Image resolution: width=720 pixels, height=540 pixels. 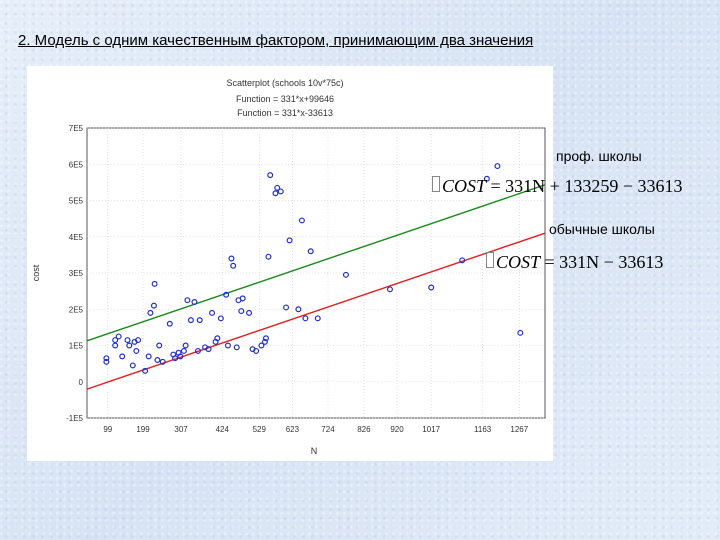 What do you see at coordinates (464, 186) in the screenshot?
I see `formula-prof-lhs: COST` at bounding box center [464, 186].